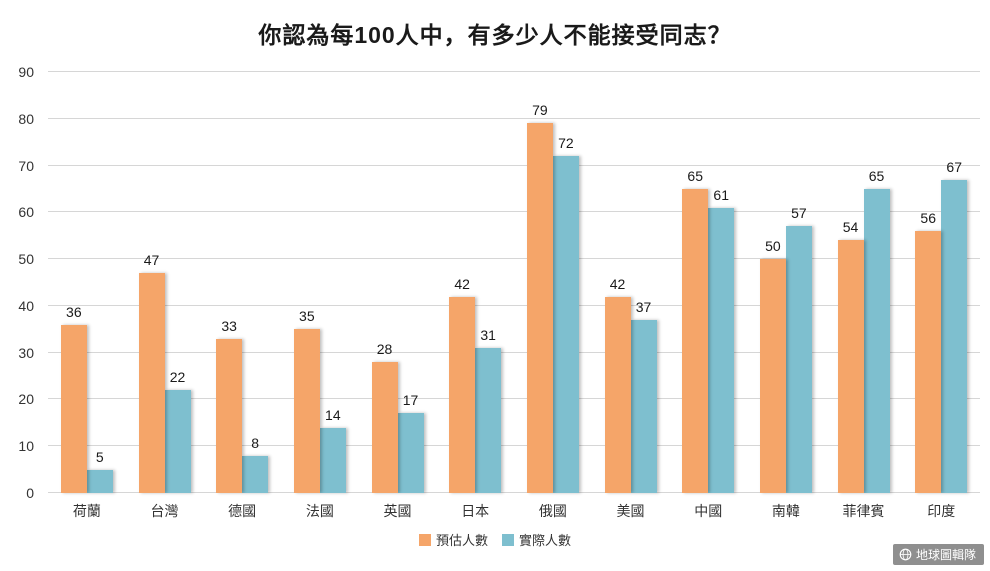 The height and width of the screenshot is (571, 990). What do you see at coordinates (630, 511) in the screenshot?
I see `x-axis-label: 美國` at bounding box center [630, 511].